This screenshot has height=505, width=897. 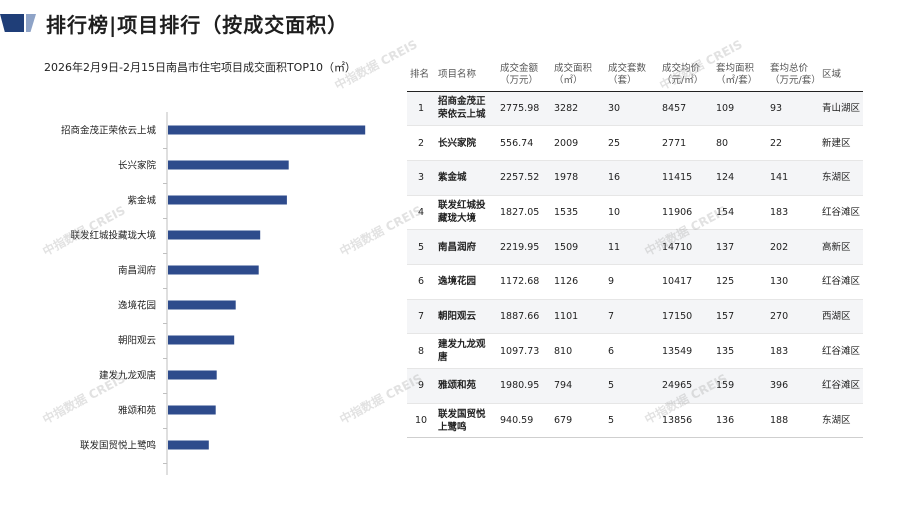 What do you see at coordinates (841, 421) in the screenshot?
I see `cell-district: 东湖区` at bounding box center [841, 421].